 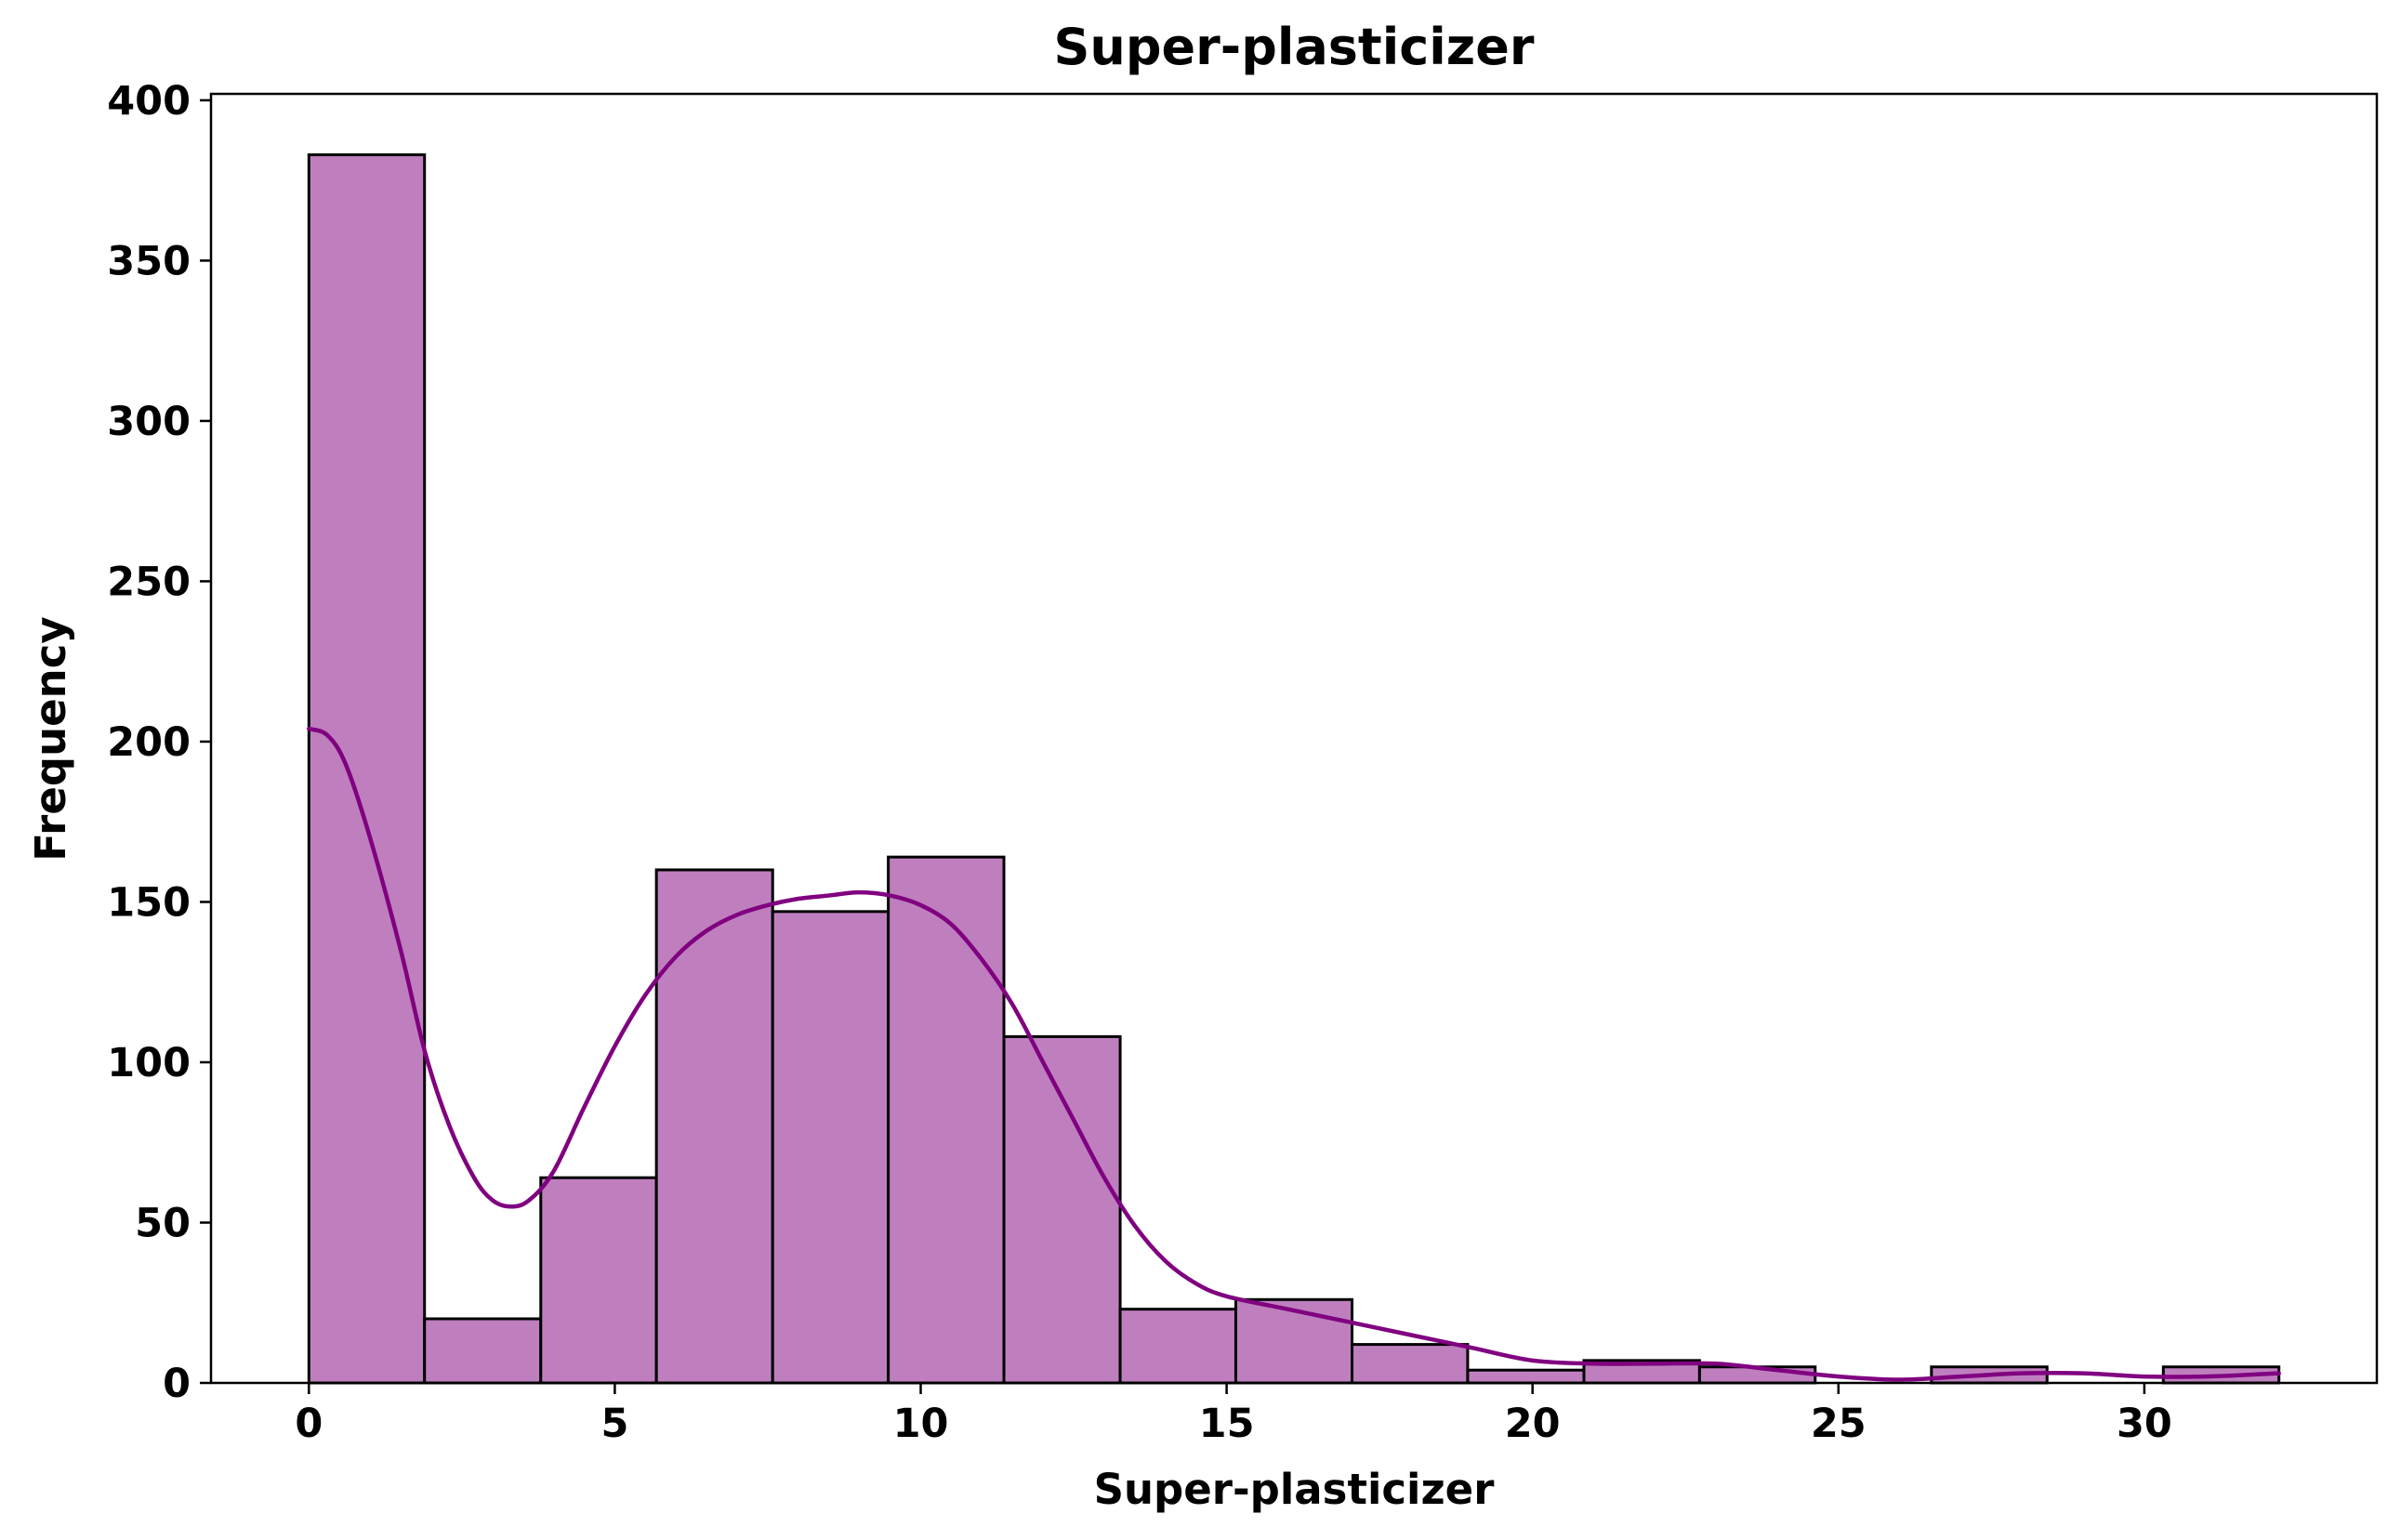 What do you see at coordinates (614, 1424) in the screenshot?
I see `x-tick-label: 5` at bounding box center [614, 1424].